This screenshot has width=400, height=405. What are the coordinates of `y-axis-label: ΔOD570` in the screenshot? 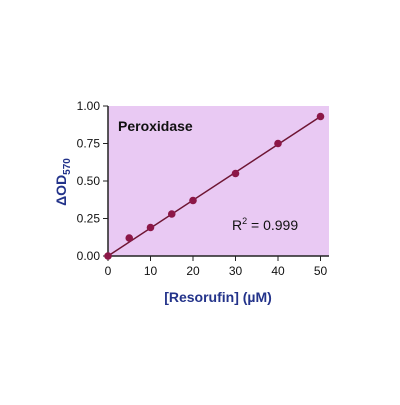 It's located at (63, 182).